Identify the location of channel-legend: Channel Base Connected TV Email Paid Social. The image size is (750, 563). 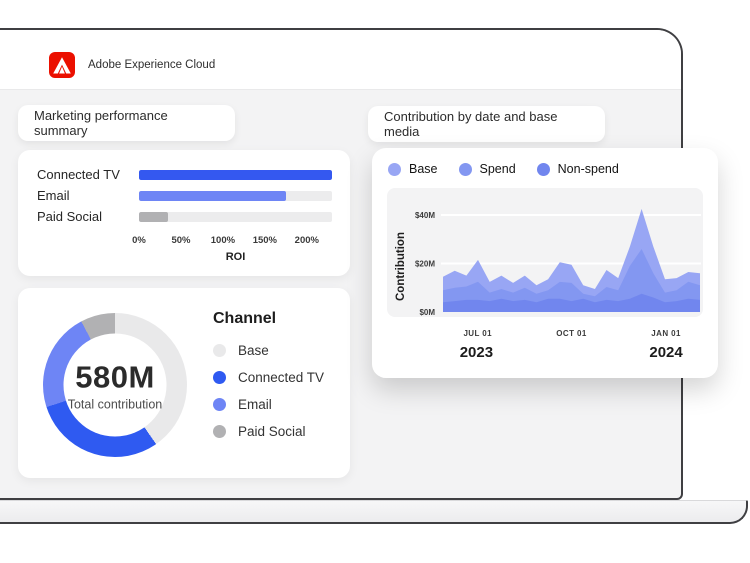
(268, 377).